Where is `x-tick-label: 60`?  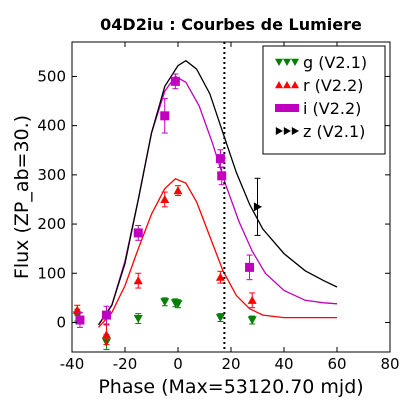
x-tick-label: 60 is located at coordinates (336, 364).